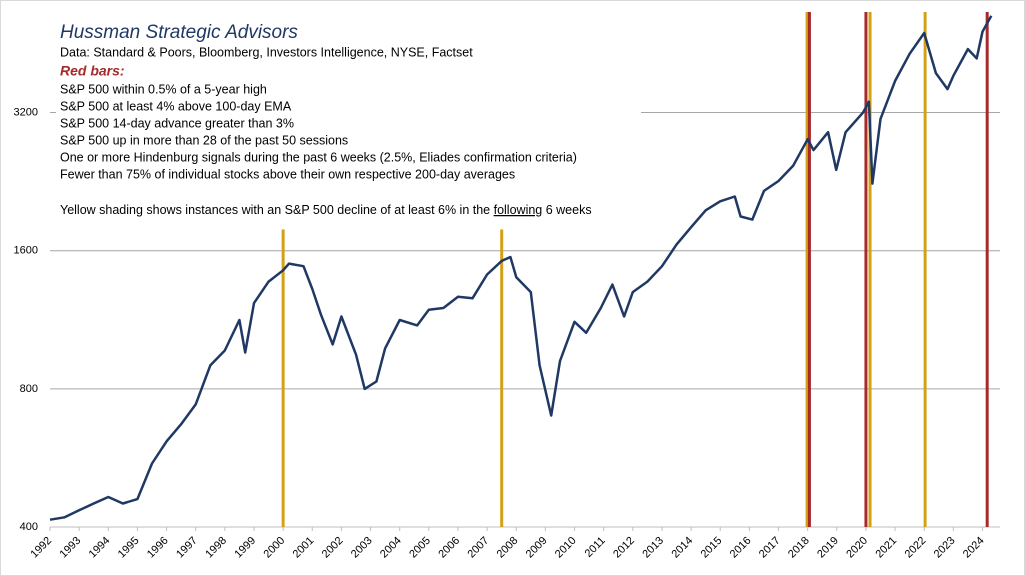 Image resolution: width=1025 pixels, height=576 pixels. What do you see at coordinates (26, 251) in the screenshot?
I see `y-tick-label: 1600` at bounding box center [26, 251].